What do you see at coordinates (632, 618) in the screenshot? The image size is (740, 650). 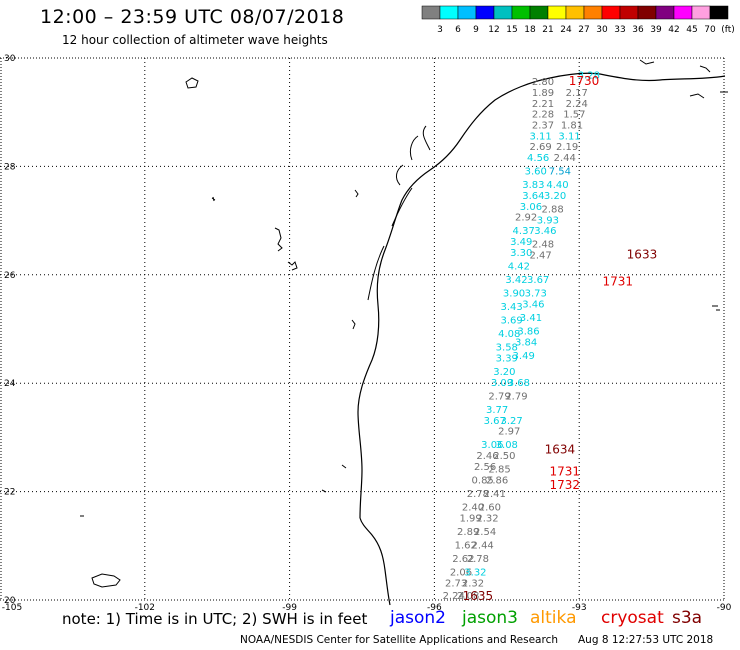 I see `satellite-cryosat: cryosat` at bounding box center [632, 618].